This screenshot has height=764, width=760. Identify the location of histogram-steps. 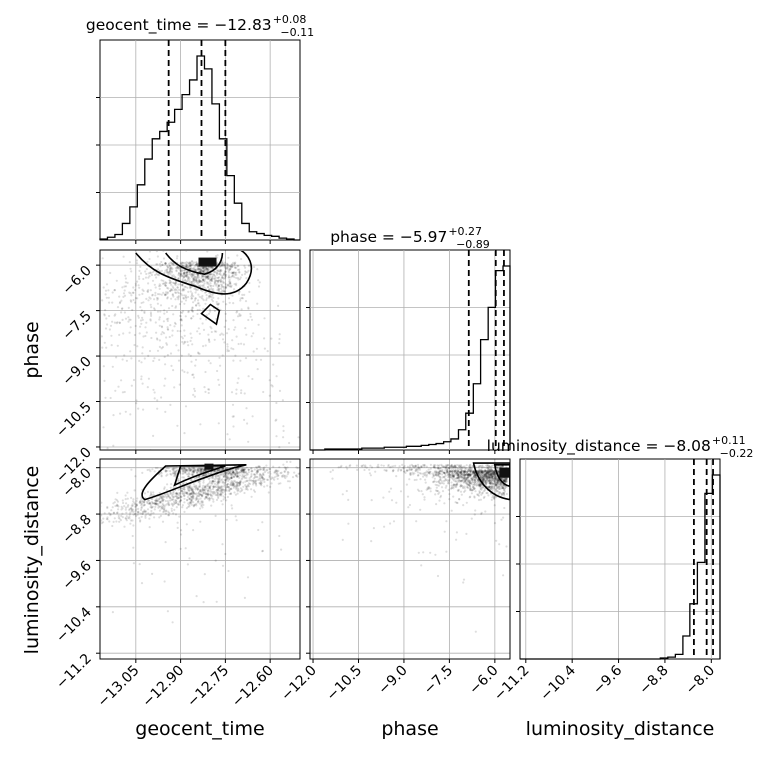
(620, 567).